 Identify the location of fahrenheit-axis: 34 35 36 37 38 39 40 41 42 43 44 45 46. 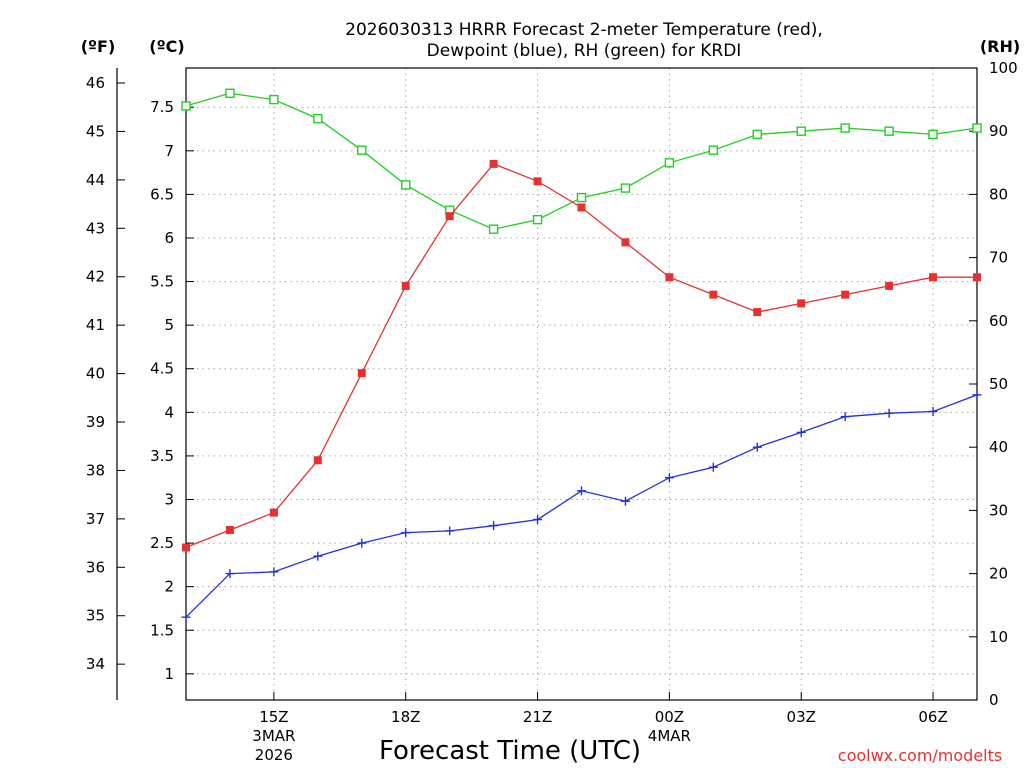
(105, 373).